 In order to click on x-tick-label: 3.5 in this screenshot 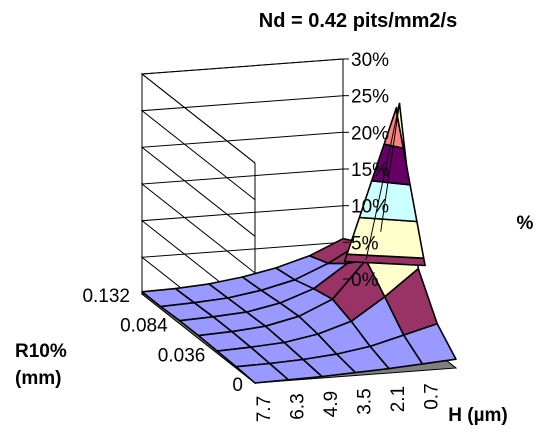, I will do `click(364, 401)`.